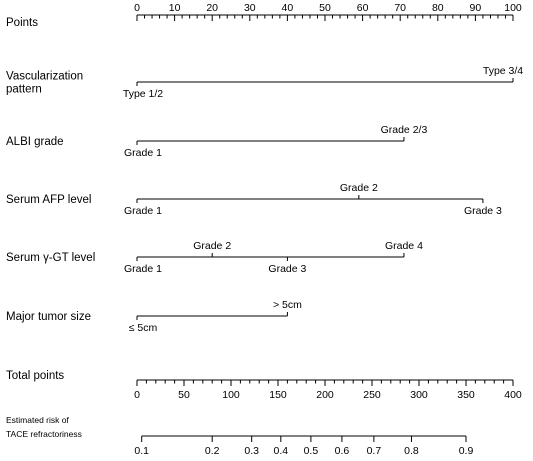 This screenshot has height=461, width=533. Describe the element at coordinates (212, 246) in the screenshot. I see `var-level-ggt-1: Grade 2` at that location.